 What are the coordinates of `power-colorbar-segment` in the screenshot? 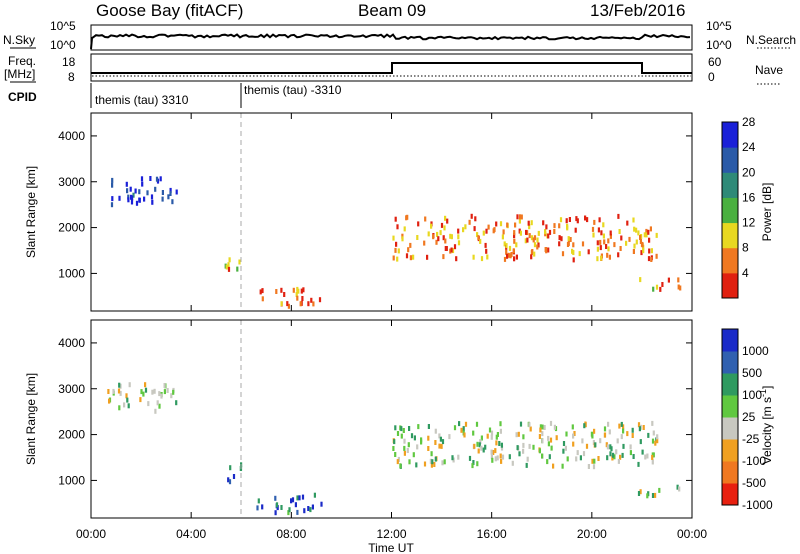 It's located at (730, 285).